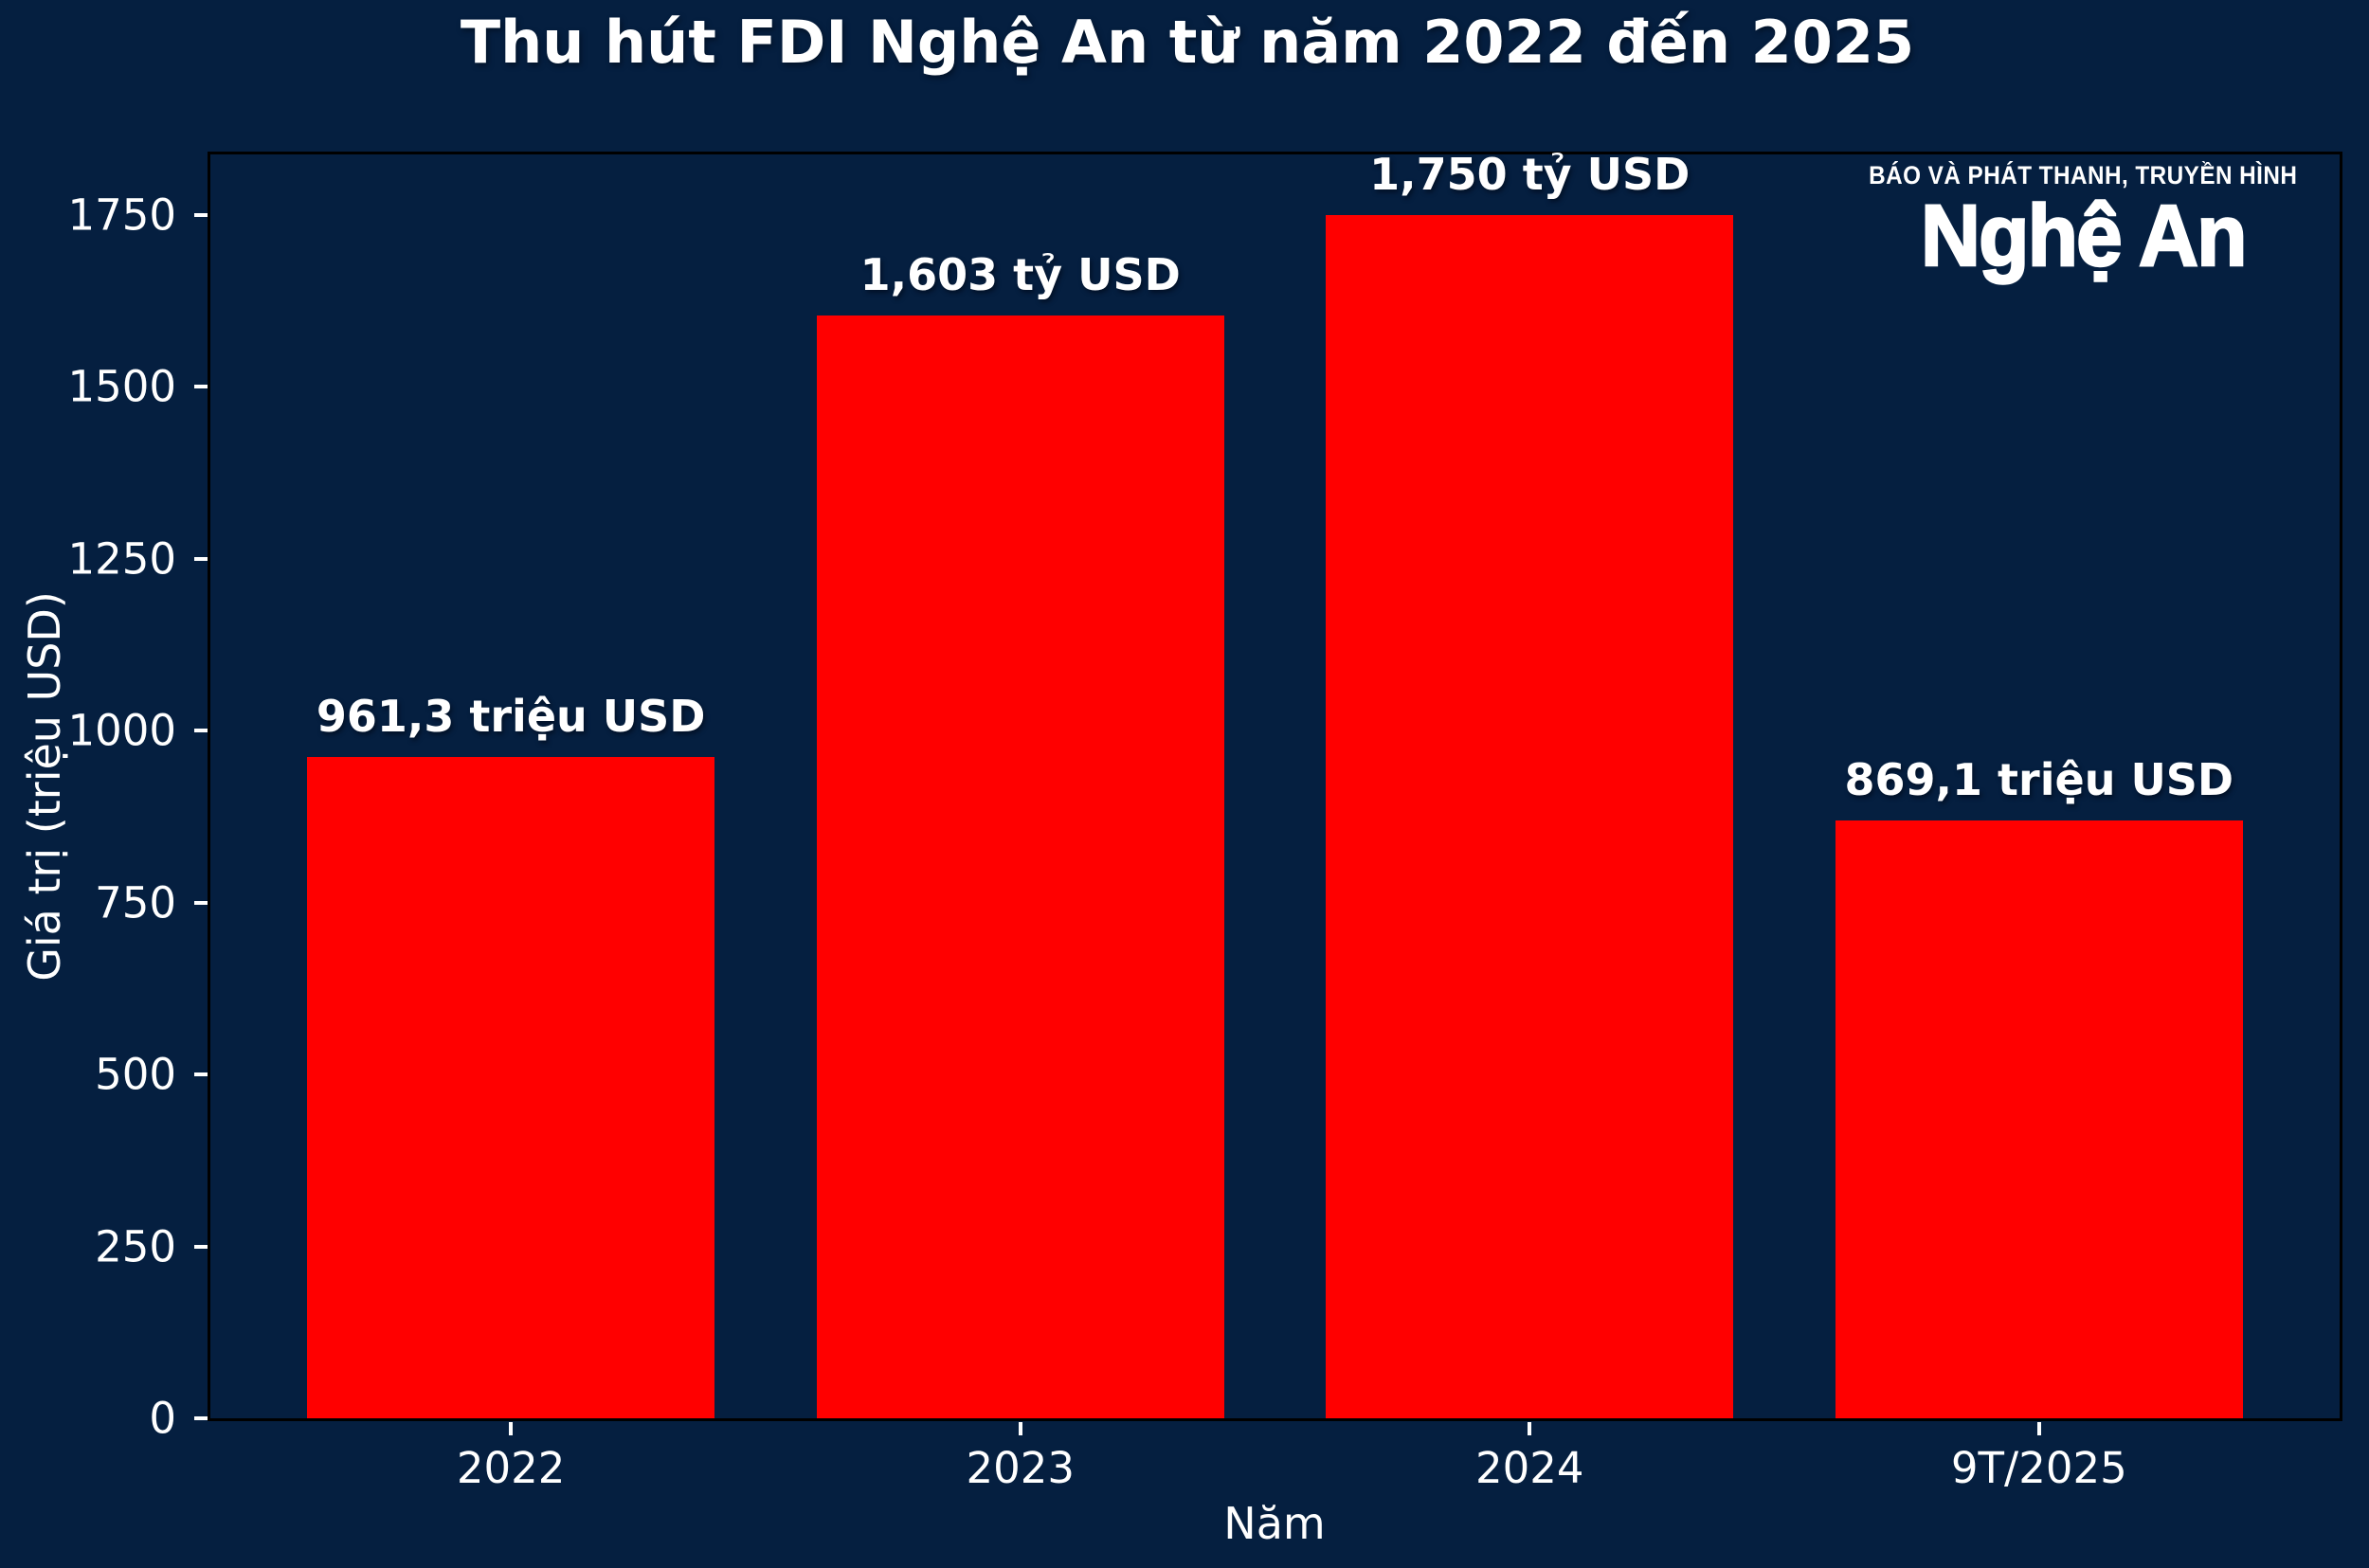  Describe the element at coordinates (1020, 866) in the screenshot. I see `bar-2023` at that location.